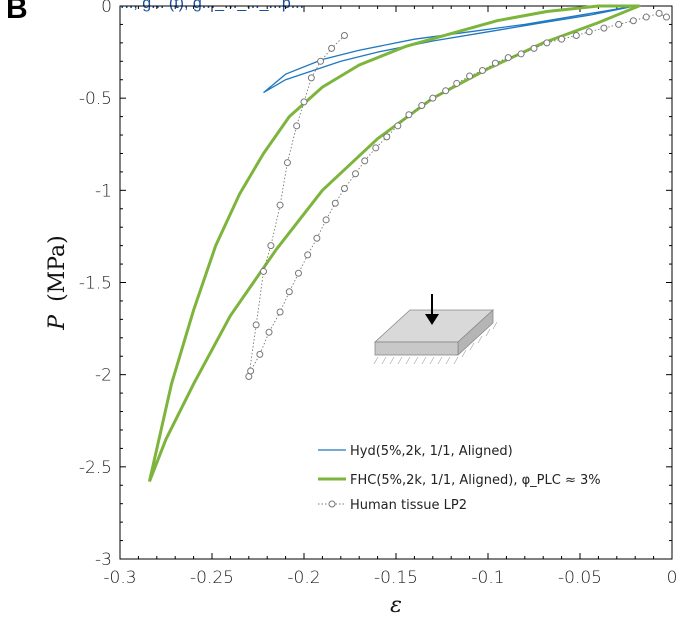 The height and width of the screenshot is (625, 683). I want to click on svg-text: P (MPa), so click(57, 282).